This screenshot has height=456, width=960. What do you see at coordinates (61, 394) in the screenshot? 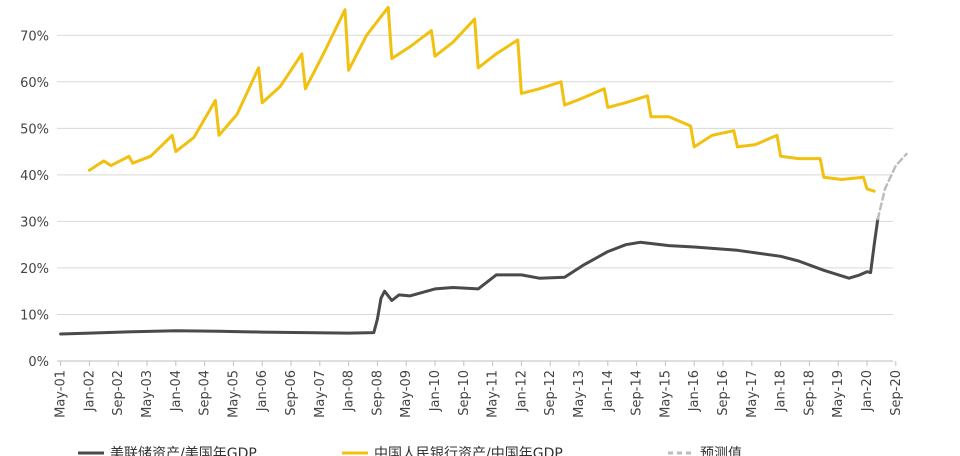
I see `x-tick-label: May-01` at bounding box center [61, 394].